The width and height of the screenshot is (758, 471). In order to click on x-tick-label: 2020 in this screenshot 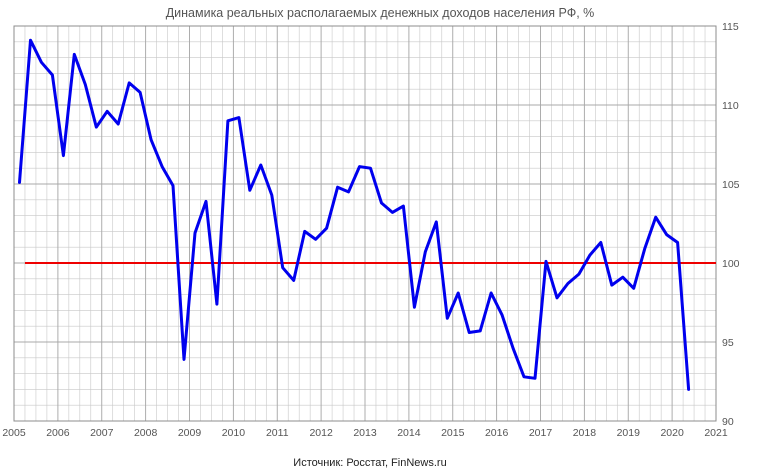, I will do `click(672, 433)`.